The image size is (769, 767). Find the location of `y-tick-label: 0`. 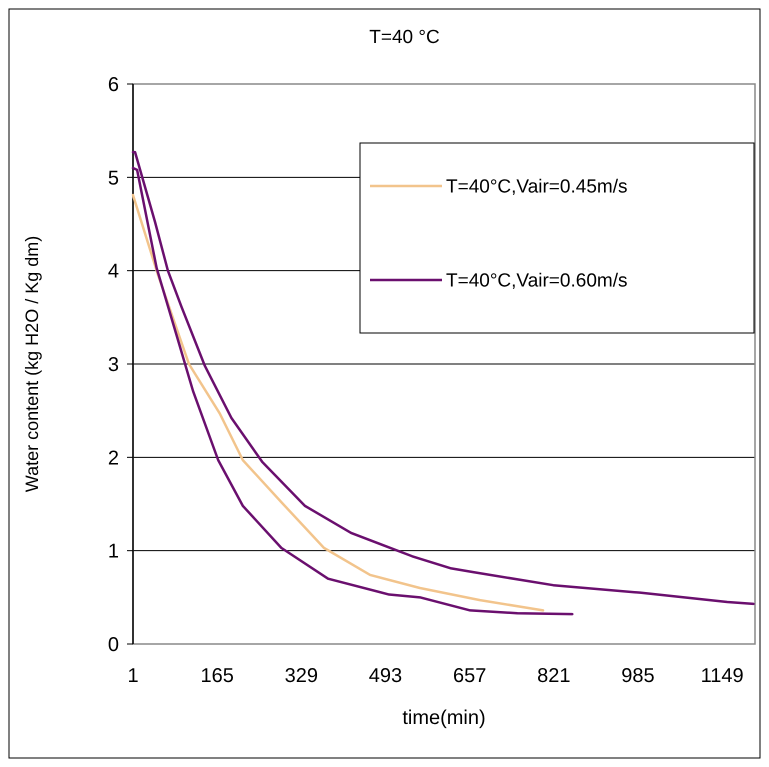

y-tick-label: 0 is located at coordinates (113, 645).